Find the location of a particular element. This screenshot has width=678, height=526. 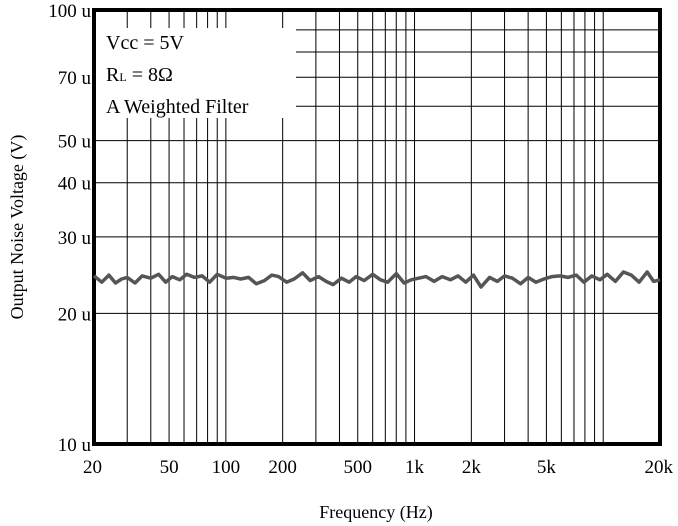

annotation-rl-value: = 8Ω is located at coordinates (150, 75).